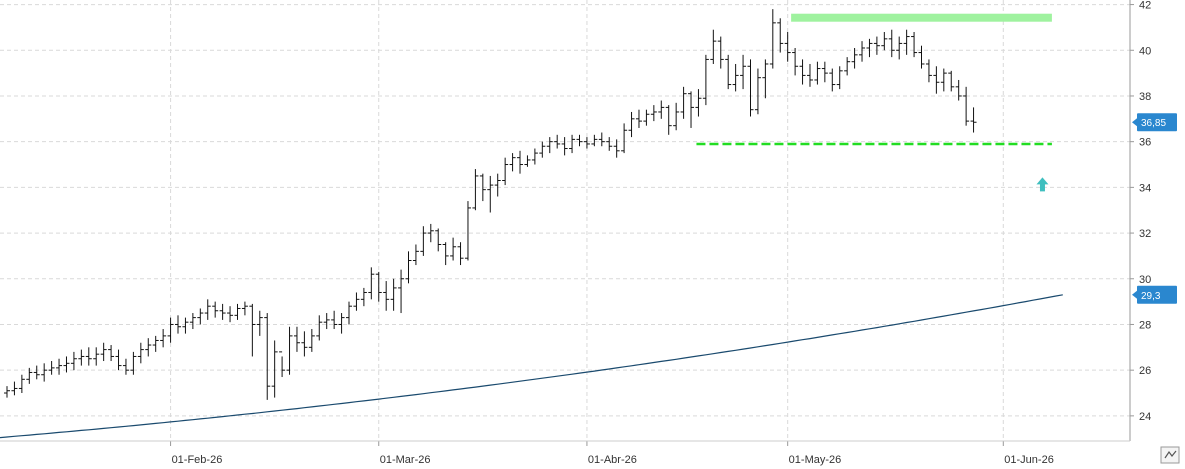 This screenshot has width=1185, height=469. What do you see at coordinates (1145, 280) in the screenshot?
I see `y-tick-label: 30` at bounding box center [1145, 280].